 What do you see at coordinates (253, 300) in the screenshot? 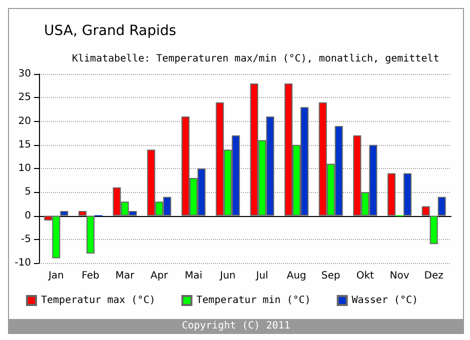
I see `legend-label: Temperatur min (°C)` at bounding box center [253, 300].